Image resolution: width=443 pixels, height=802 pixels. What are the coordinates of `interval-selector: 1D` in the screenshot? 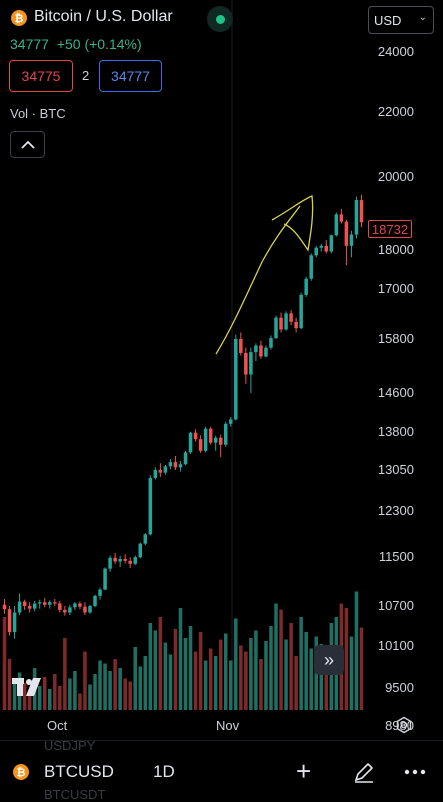 It's located at (164, 771).